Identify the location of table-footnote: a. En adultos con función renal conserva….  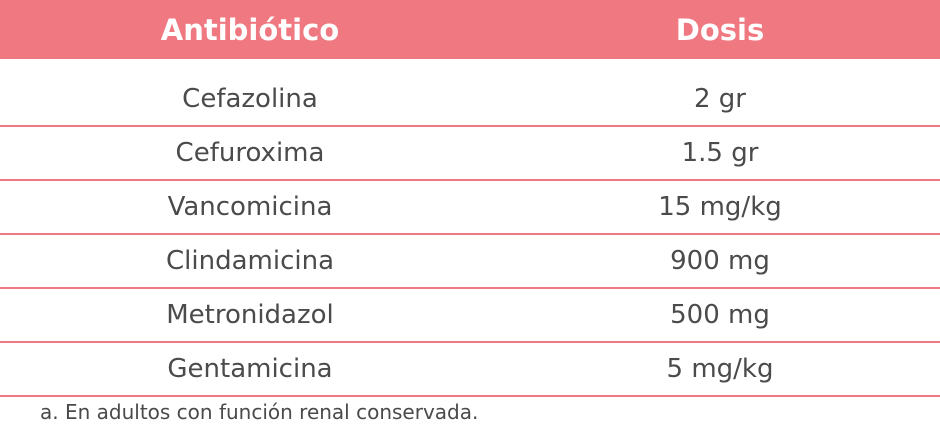
(259, 412).